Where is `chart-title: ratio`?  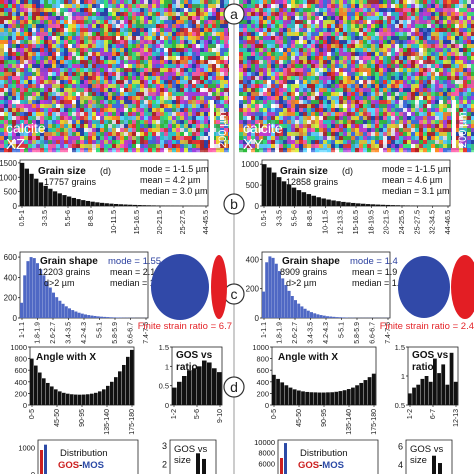
chart-title: ratio is located at coordinates (187, 367).